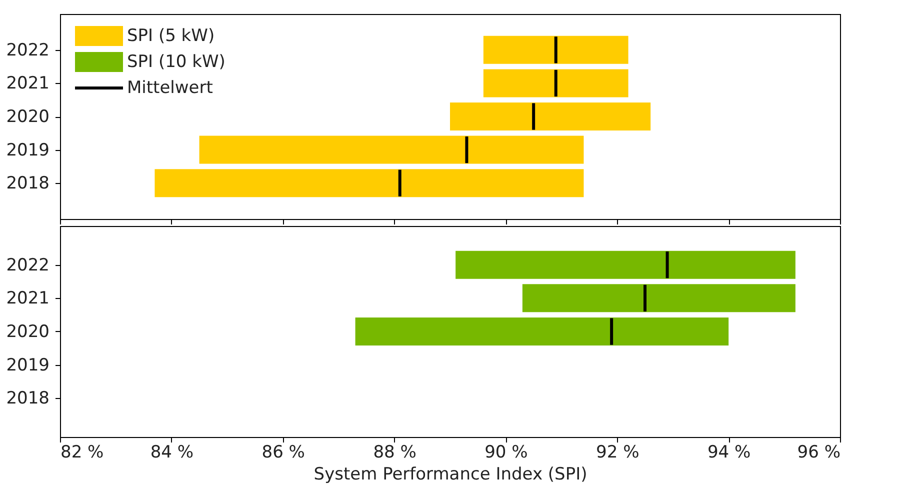 This screenshot has height=488, width=901. What do you see at coordinates (618, 452) in the screenshot?
I see `x-tick-label: 92 %` at bounding box center [618, 452].